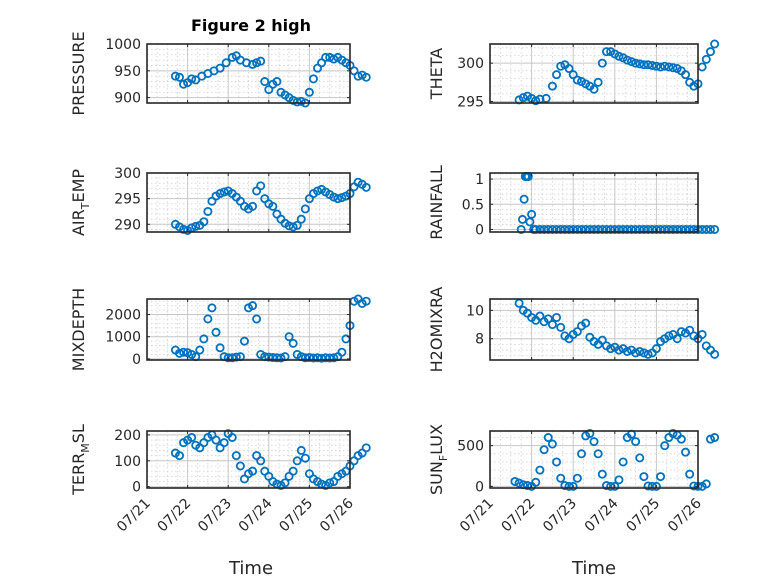 This screenshot has width=778, height=583. I want to click on y-axis-label: SUNFLUX, so click(438, 459).